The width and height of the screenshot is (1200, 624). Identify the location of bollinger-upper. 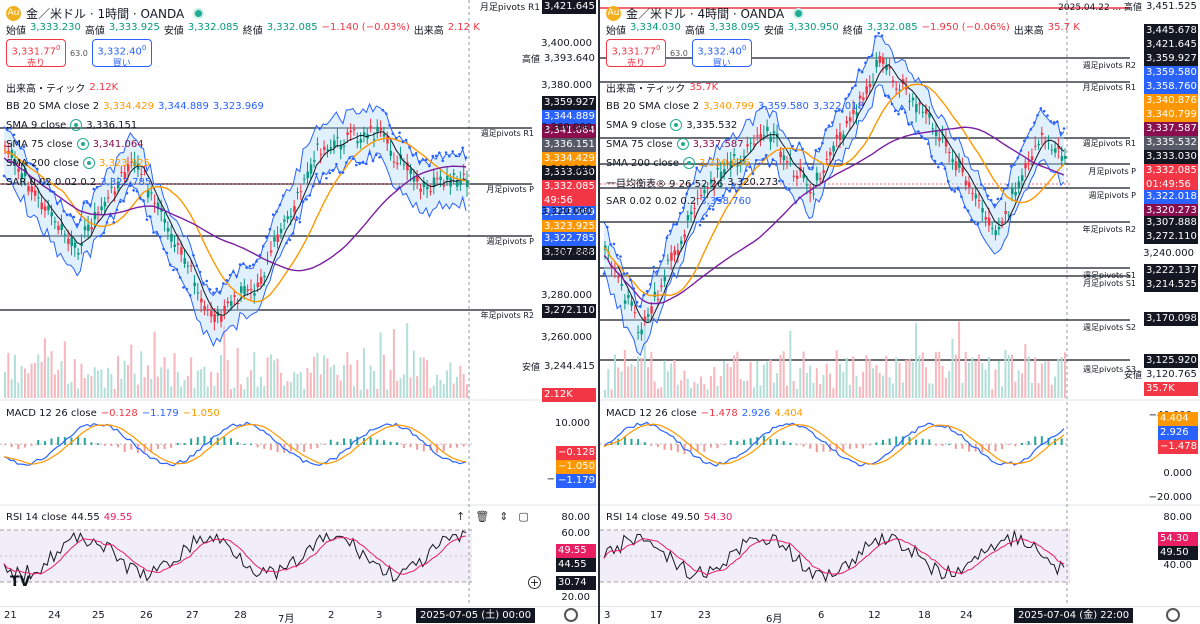
(235, 199).